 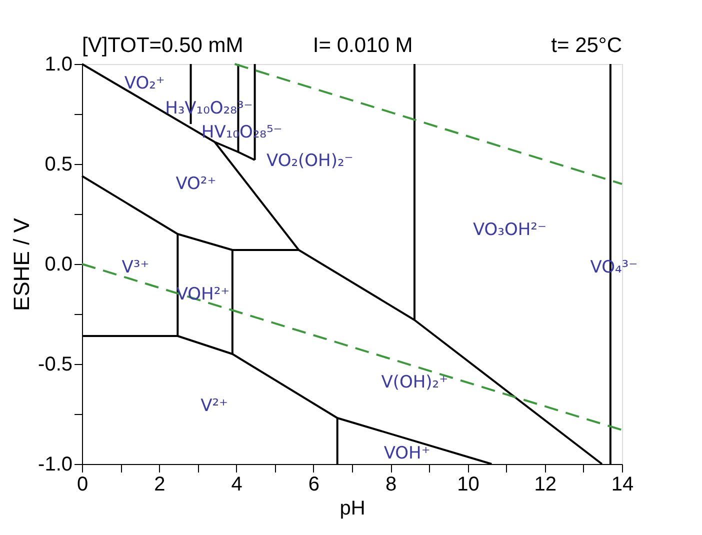 I want to click on annotation: VO²⁺, so click(x=196, y=184).